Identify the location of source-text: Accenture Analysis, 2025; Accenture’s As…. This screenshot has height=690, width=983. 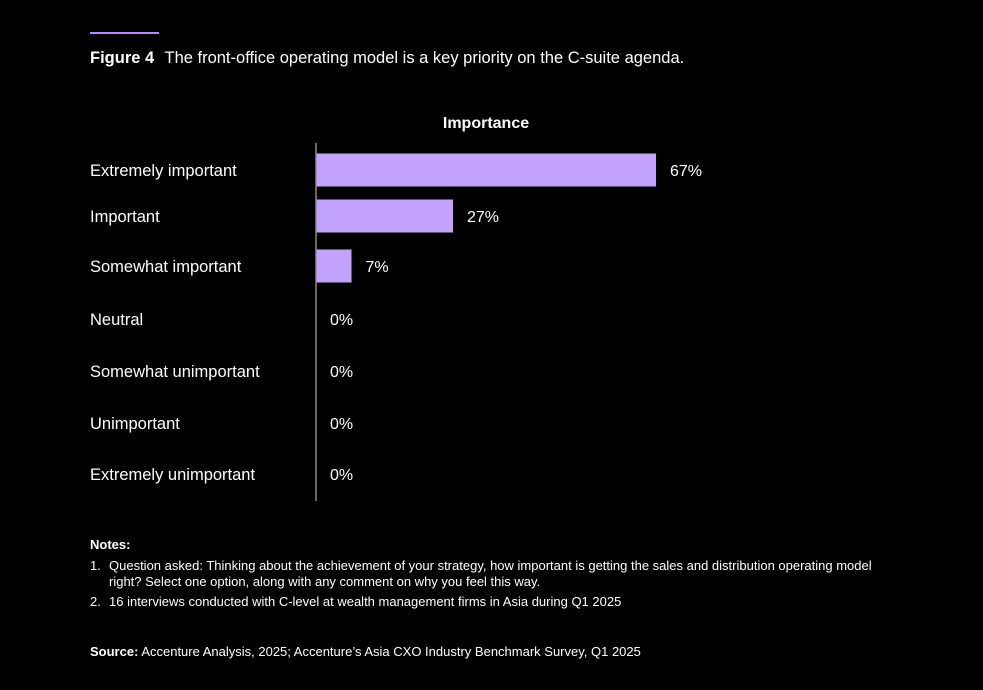
(391, 651).